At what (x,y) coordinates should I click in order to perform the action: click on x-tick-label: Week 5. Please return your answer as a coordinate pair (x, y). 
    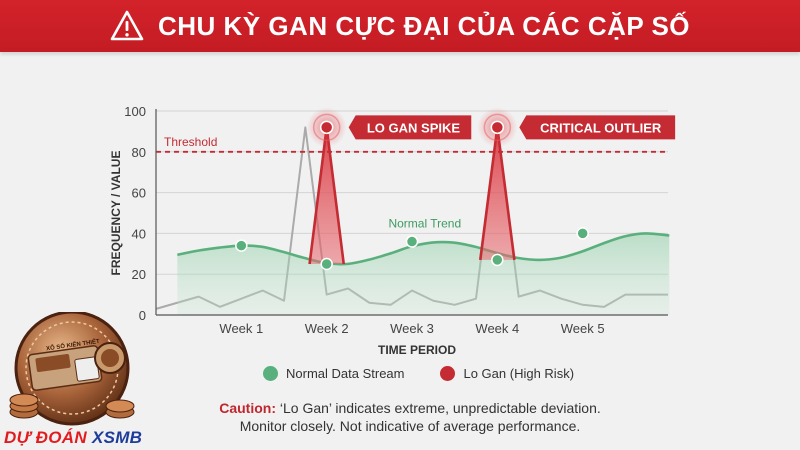
    Looking at the image, I should click on (583, 328).